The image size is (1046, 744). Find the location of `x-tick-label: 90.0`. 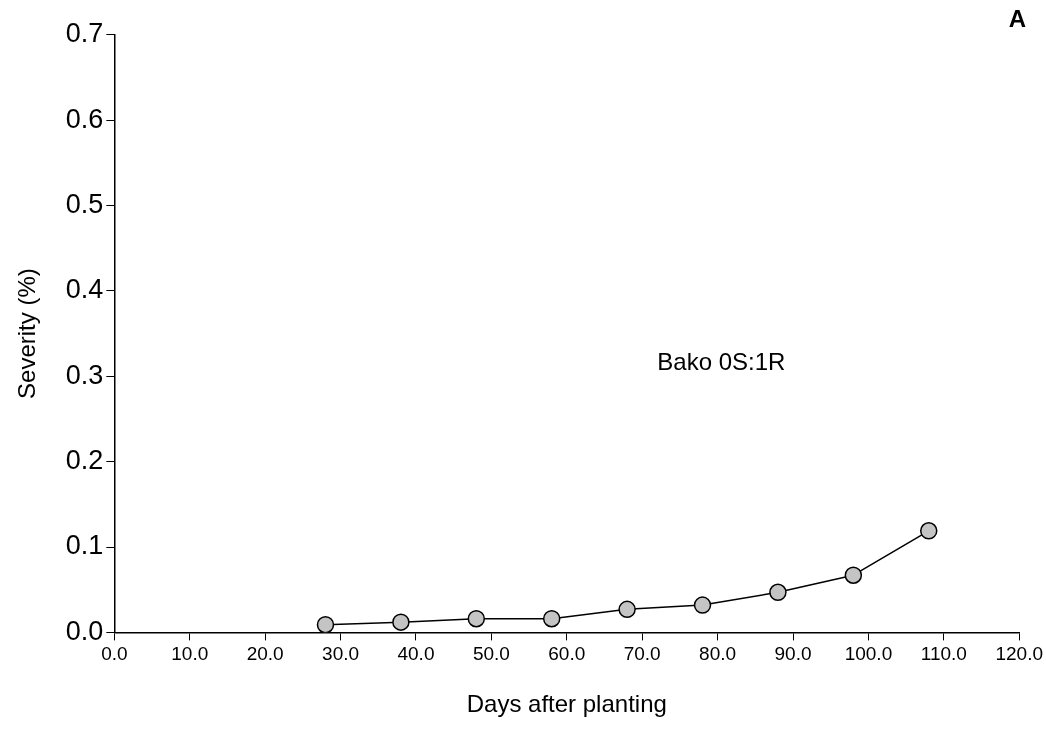

x-tick-label: 90.0 is located at coordinates (793, 654).